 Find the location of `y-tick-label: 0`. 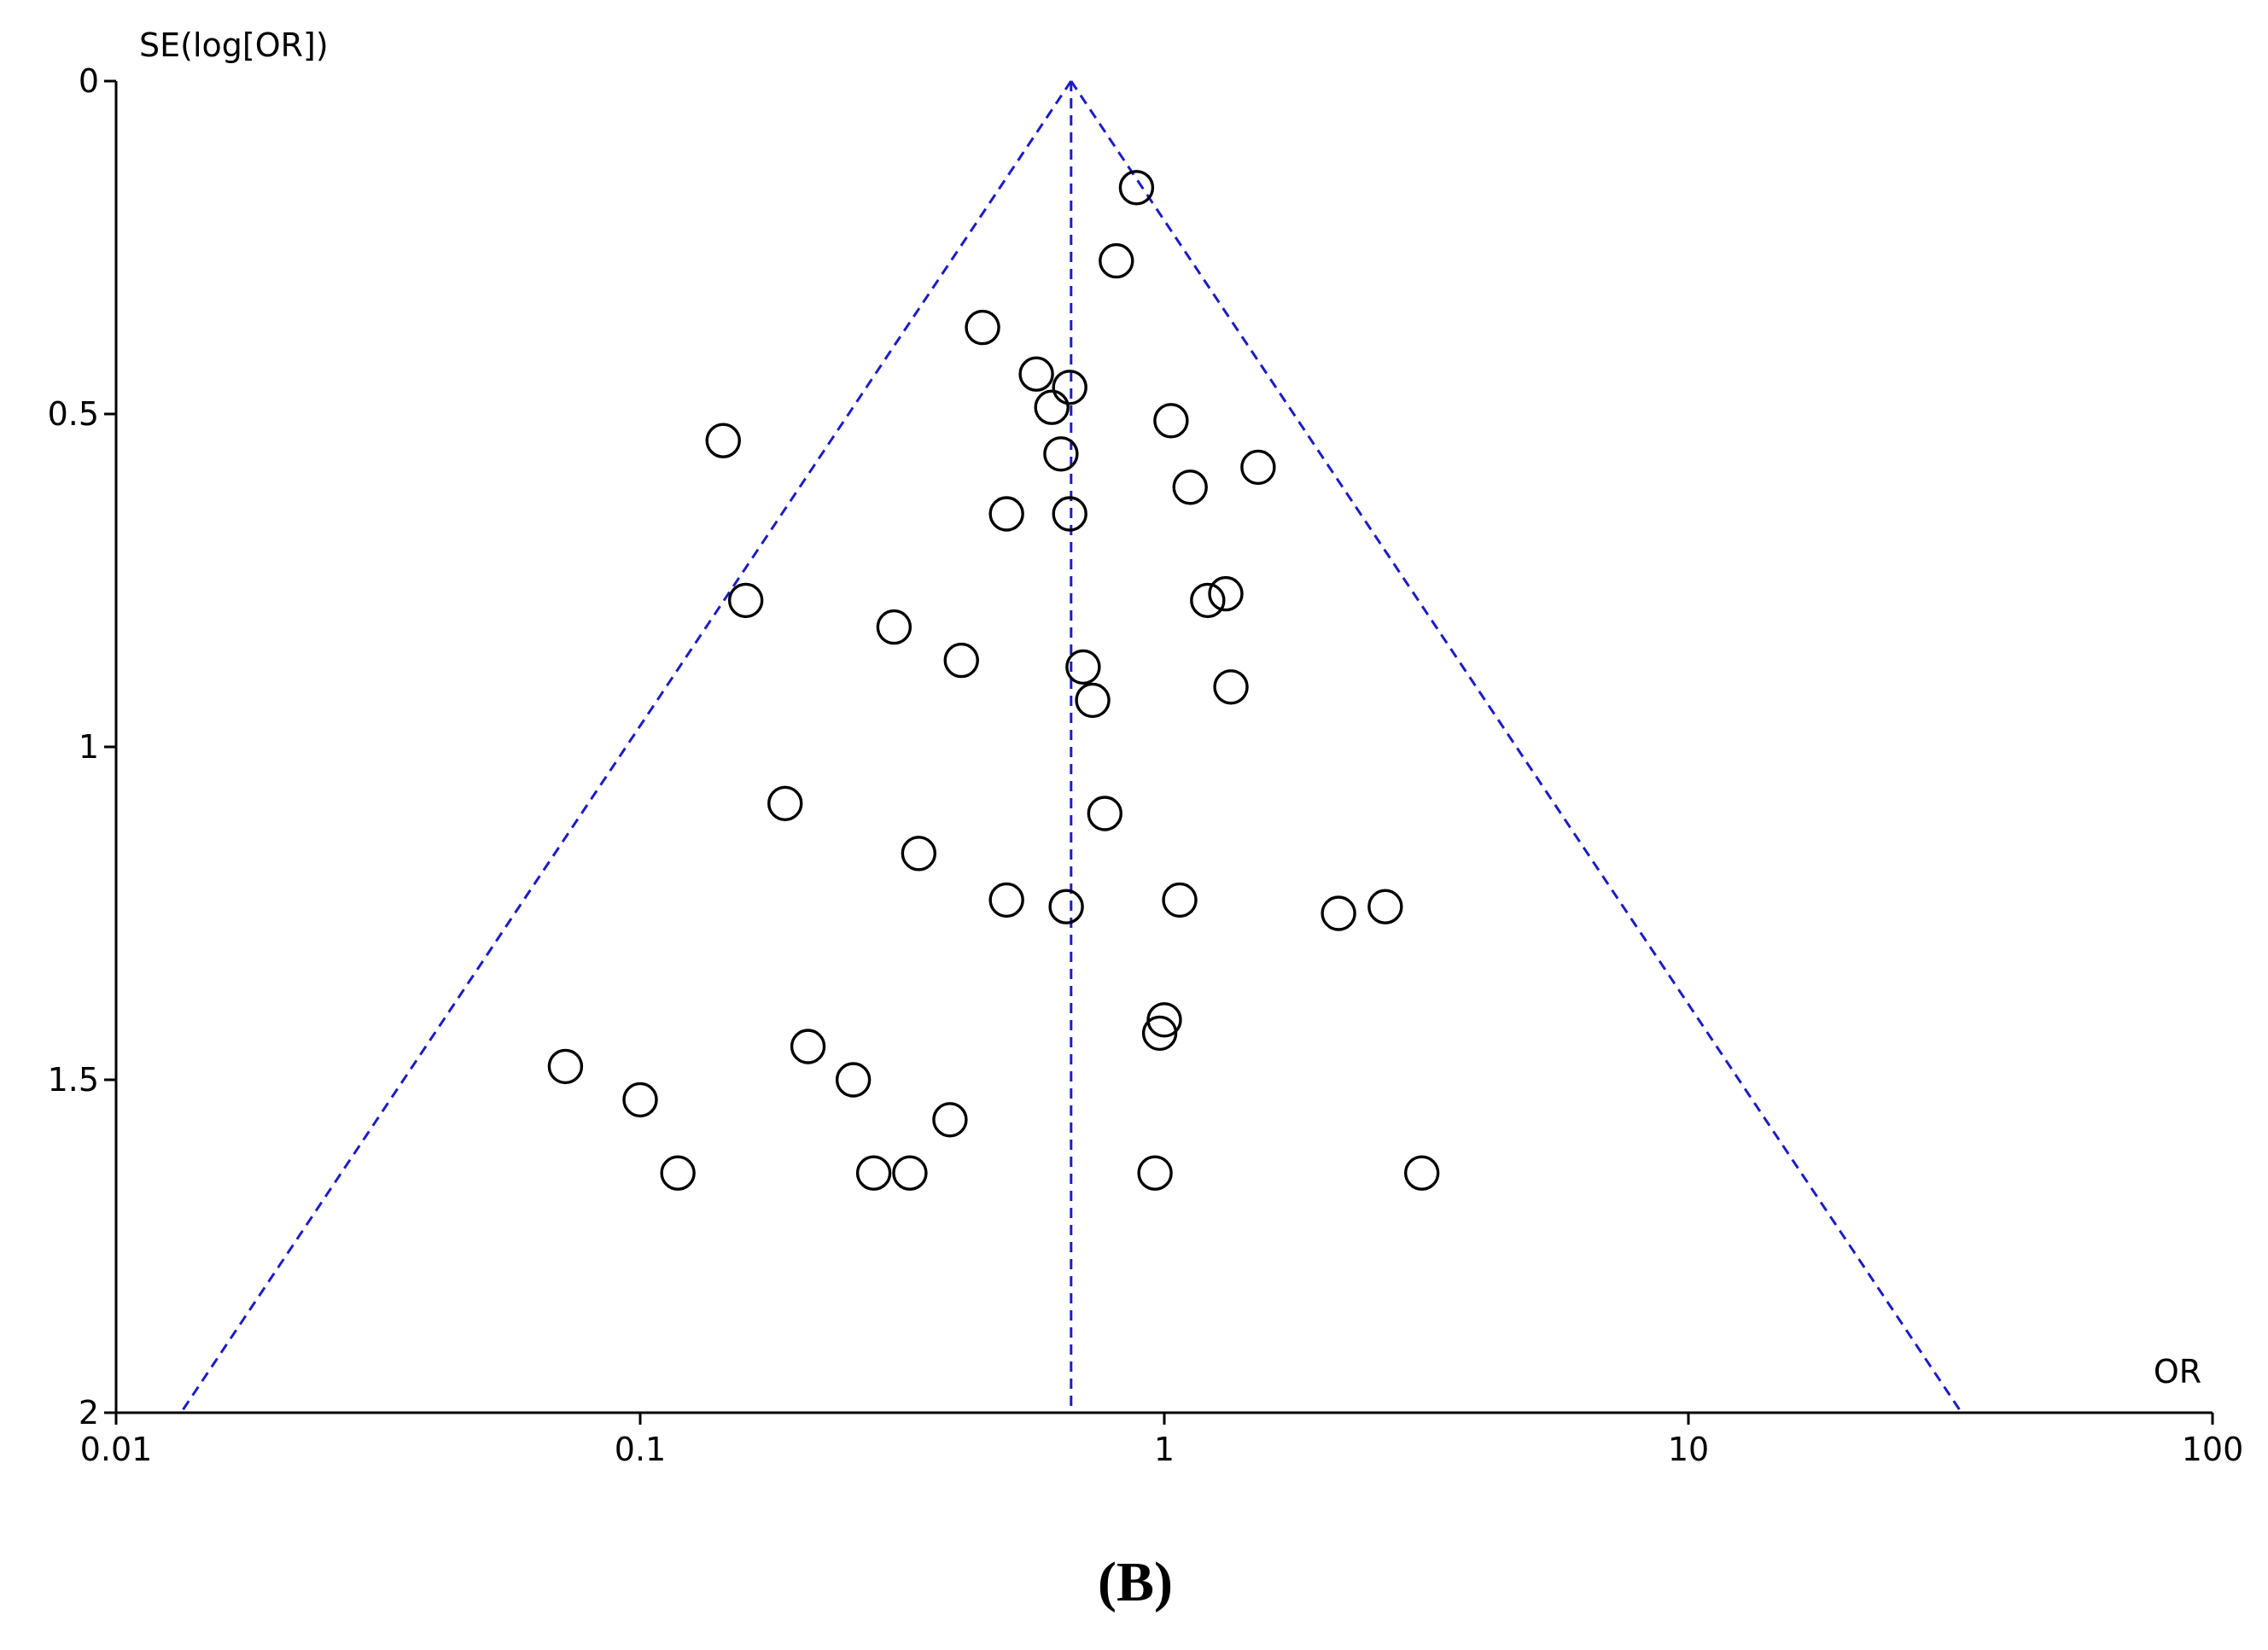

y-tick-label: 0 is located at coordinates (89, 81).